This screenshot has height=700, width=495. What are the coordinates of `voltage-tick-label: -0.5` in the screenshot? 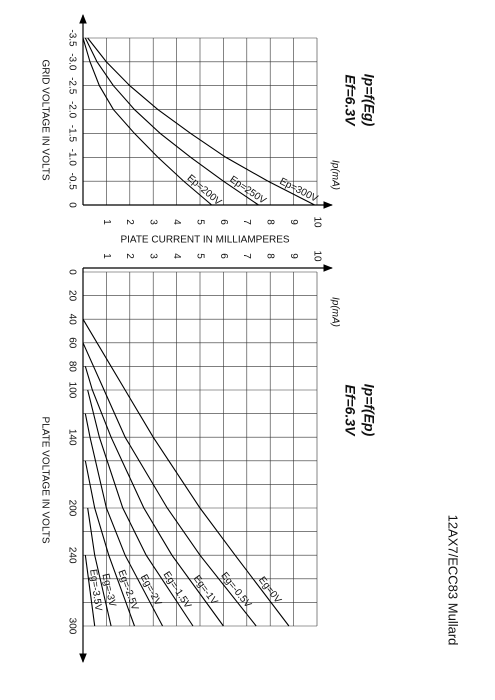 It's located at (71, 182).